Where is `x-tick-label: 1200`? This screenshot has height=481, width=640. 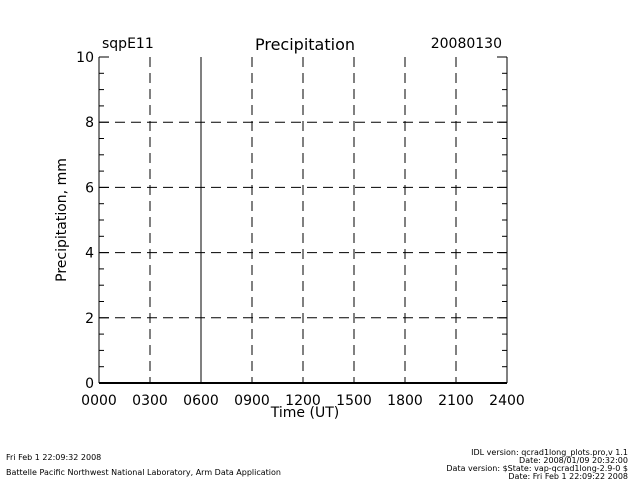
x-tick-label: 1200 is located at coordinates (303, 401).